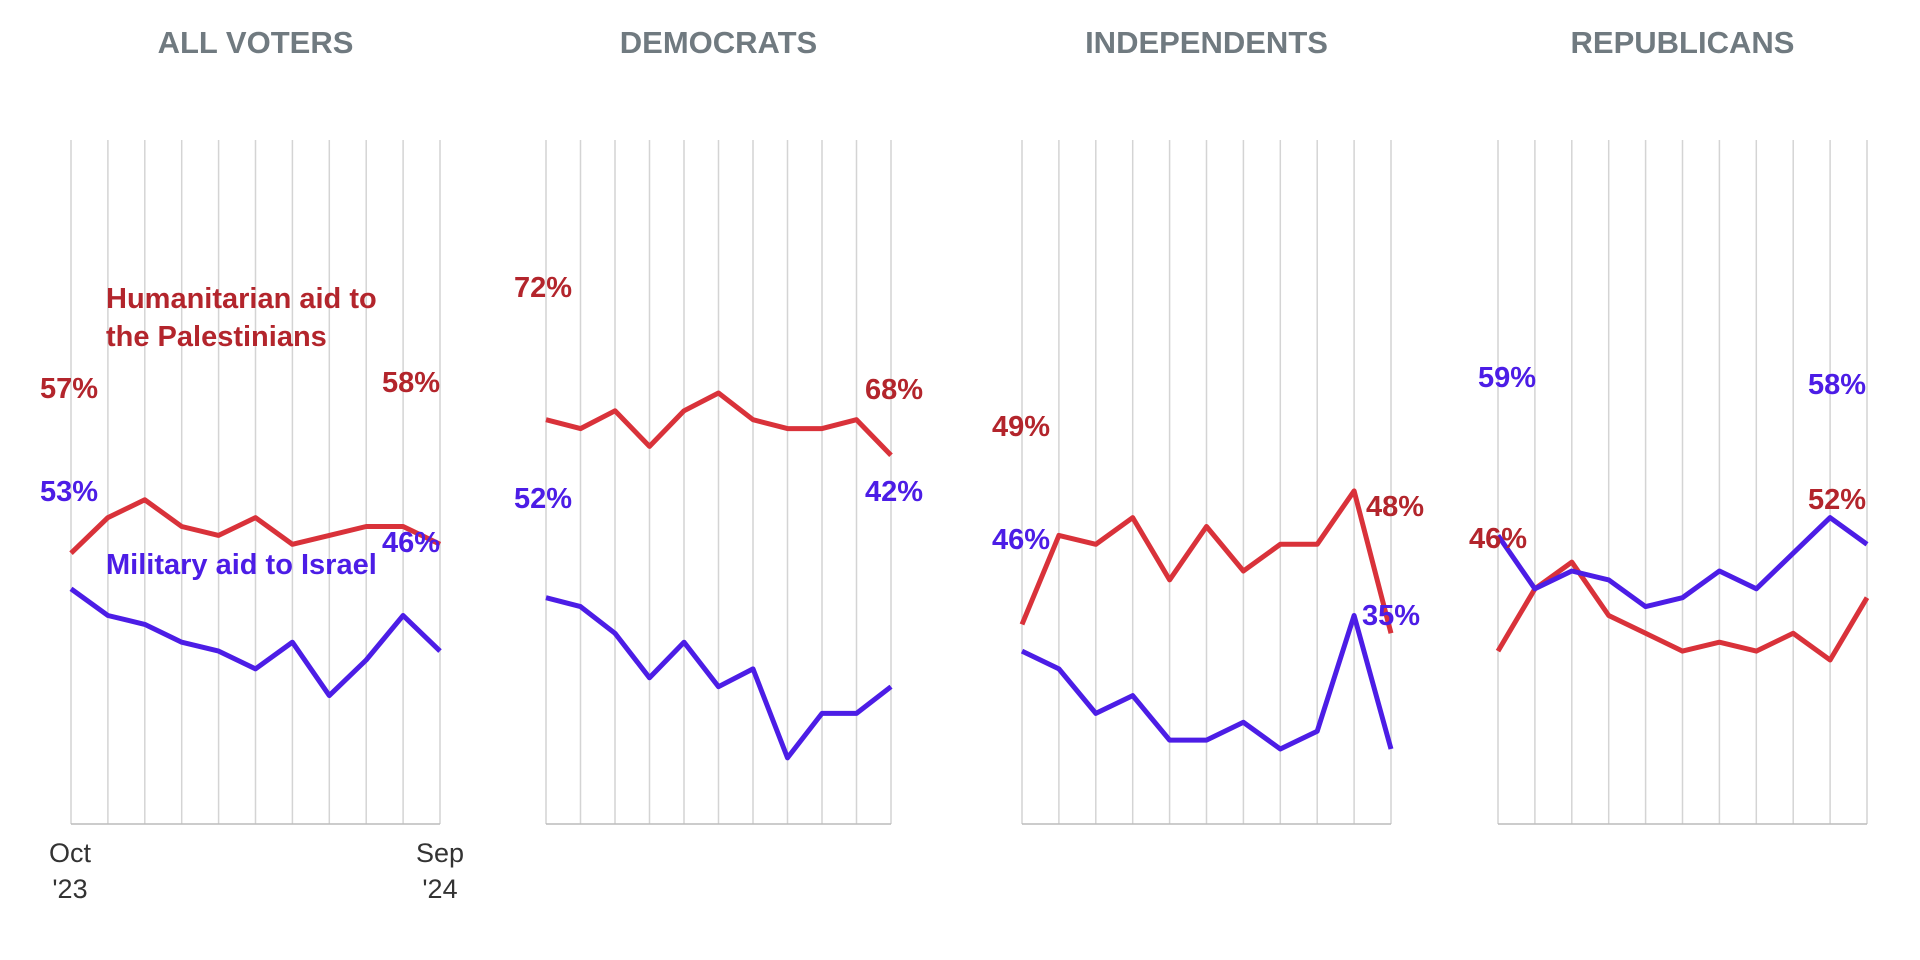  I want to click on humanitarian-end-label: 48%, so click(1395, 507).